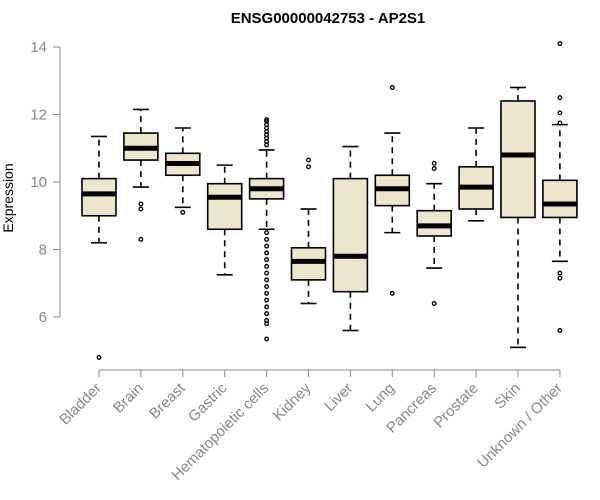 The width and height of the screenshot is (600, 500). What do you see at coordinates (80, 404) in the screenshot?
I see `x-tick-label: Bladder` at bounding box center [80, 404].